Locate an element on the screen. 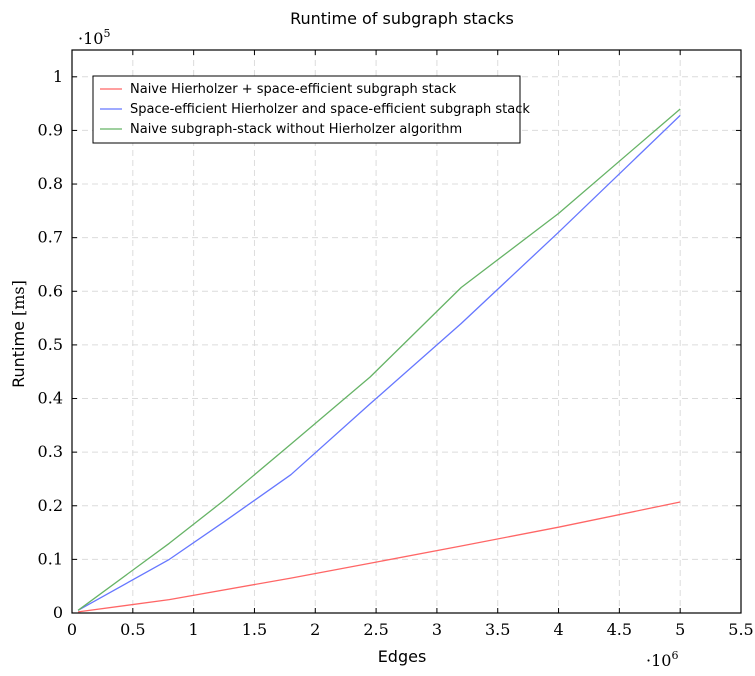 This screenshot has height=676, width=755. x-tick-label: 2.5 is located at coordinates (375, 629).